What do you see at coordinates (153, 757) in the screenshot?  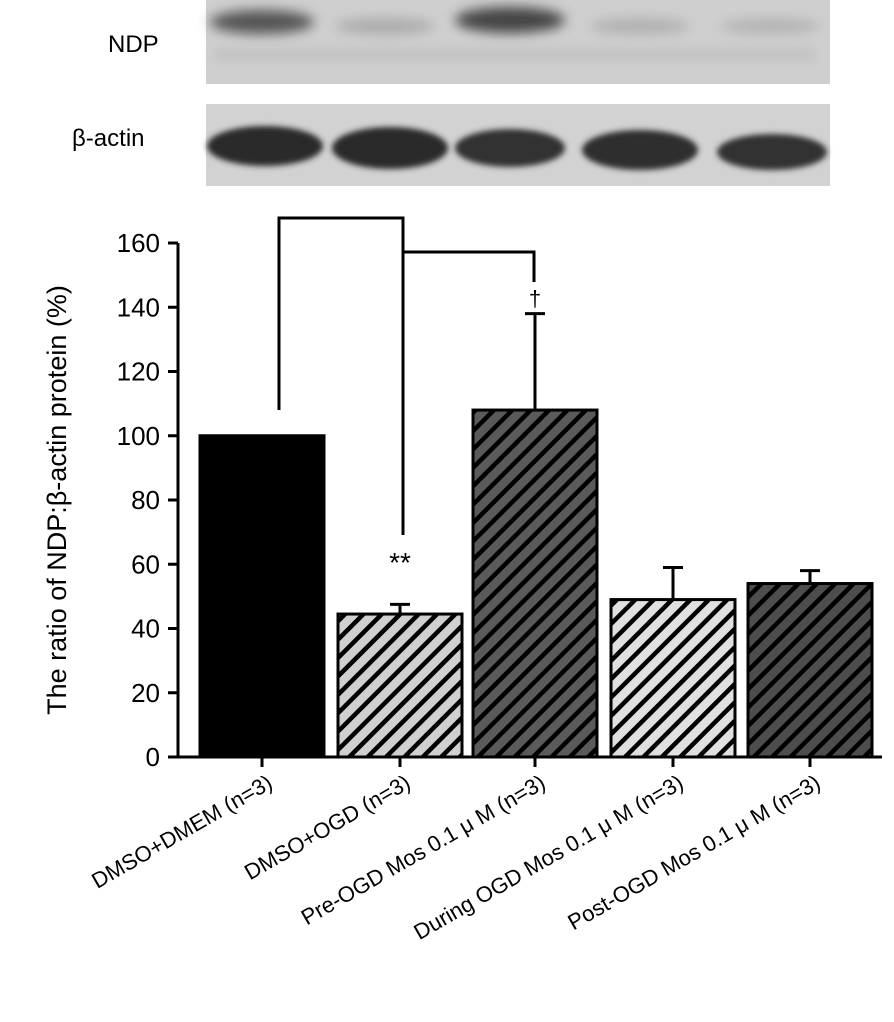 I see `y-tick-label: 0` at bounding box center [153, 757].